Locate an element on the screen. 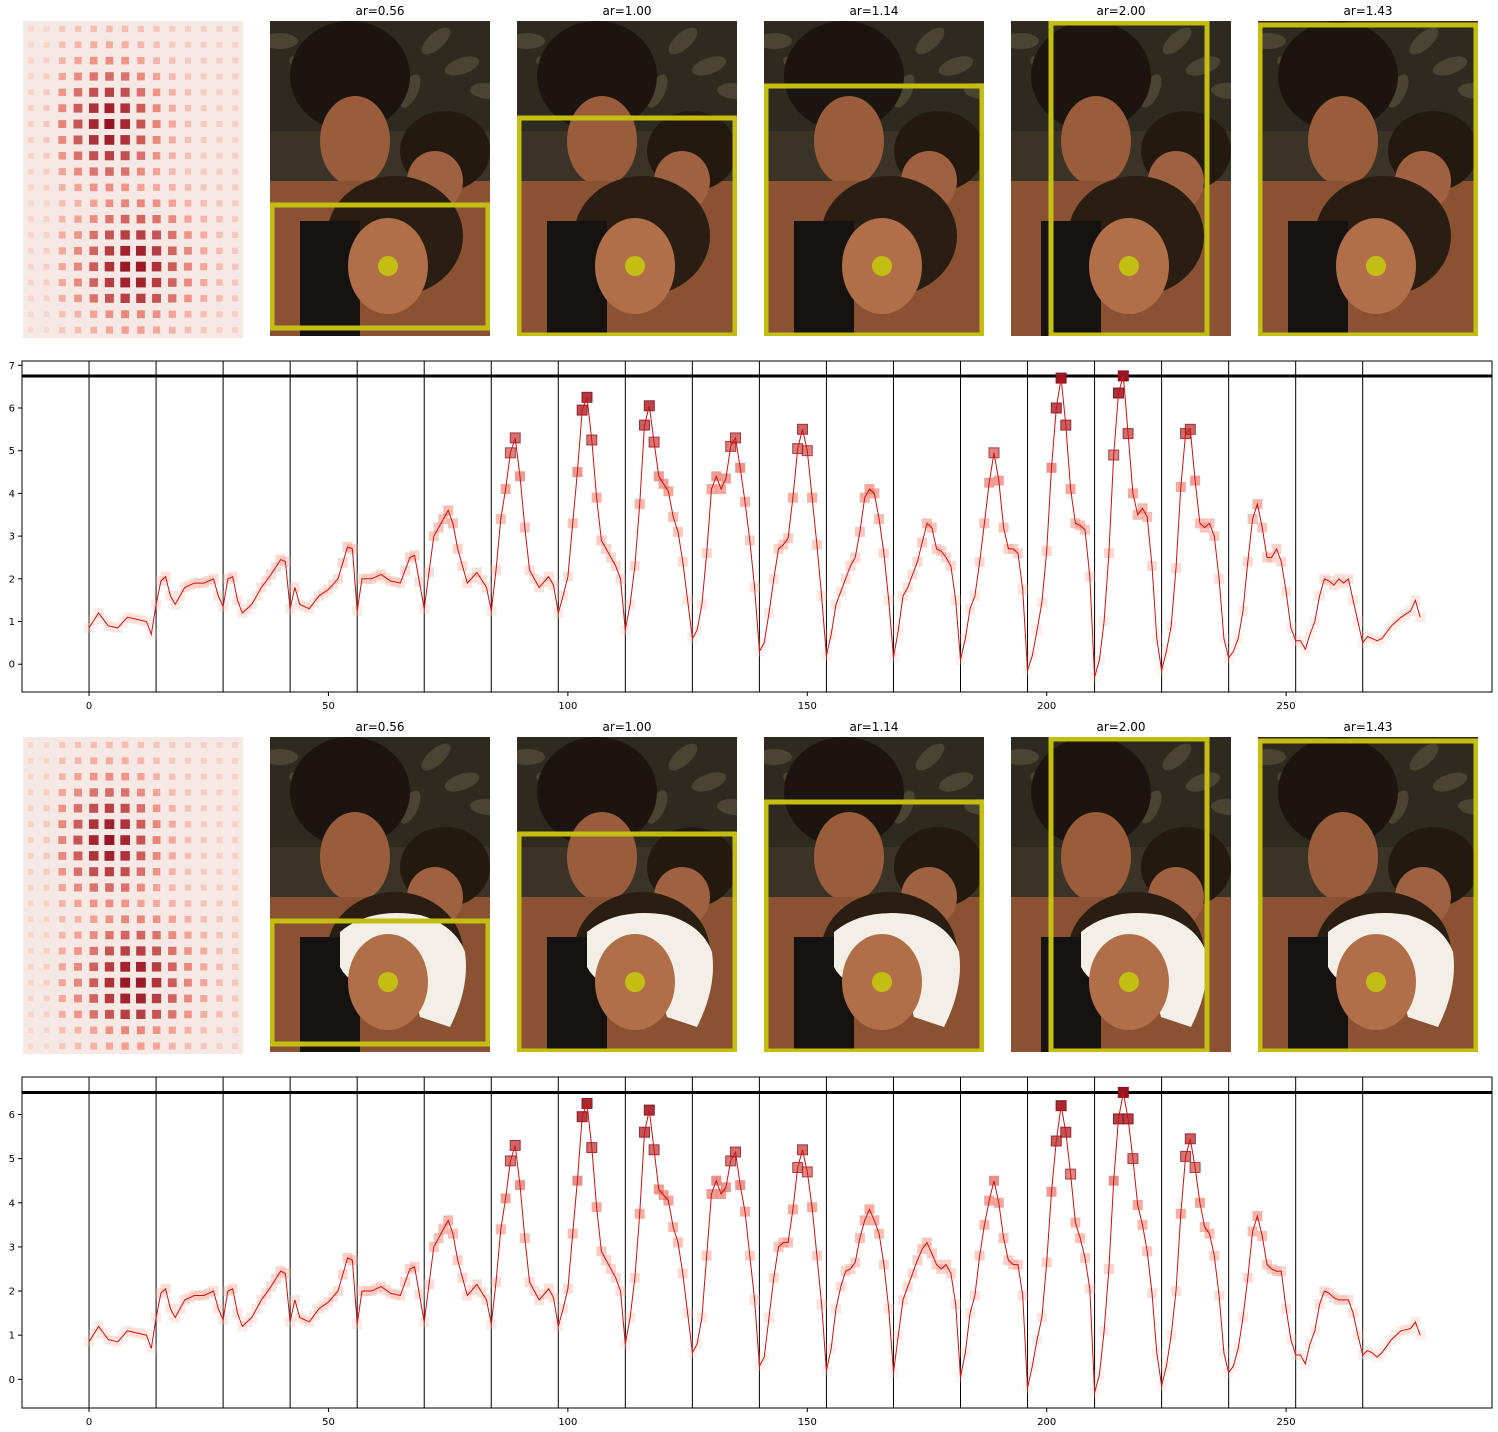  y-tick-label: 2 is located at coordinates (12, 579).